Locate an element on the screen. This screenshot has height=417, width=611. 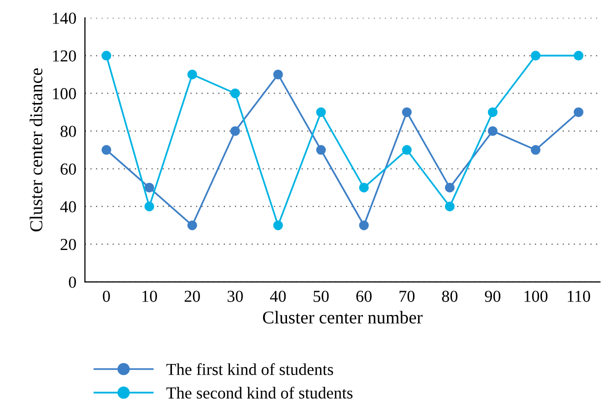
y-tick-label: 120 is located at coordinates (64, 56).